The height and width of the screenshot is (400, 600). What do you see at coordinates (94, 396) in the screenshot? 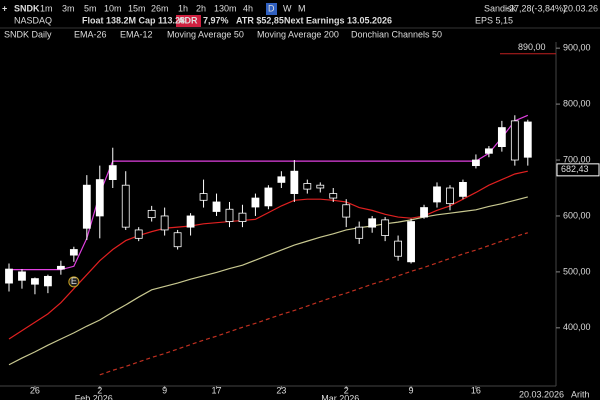
I see `month-label: Feb 2026` at bounding box center [94, 396].